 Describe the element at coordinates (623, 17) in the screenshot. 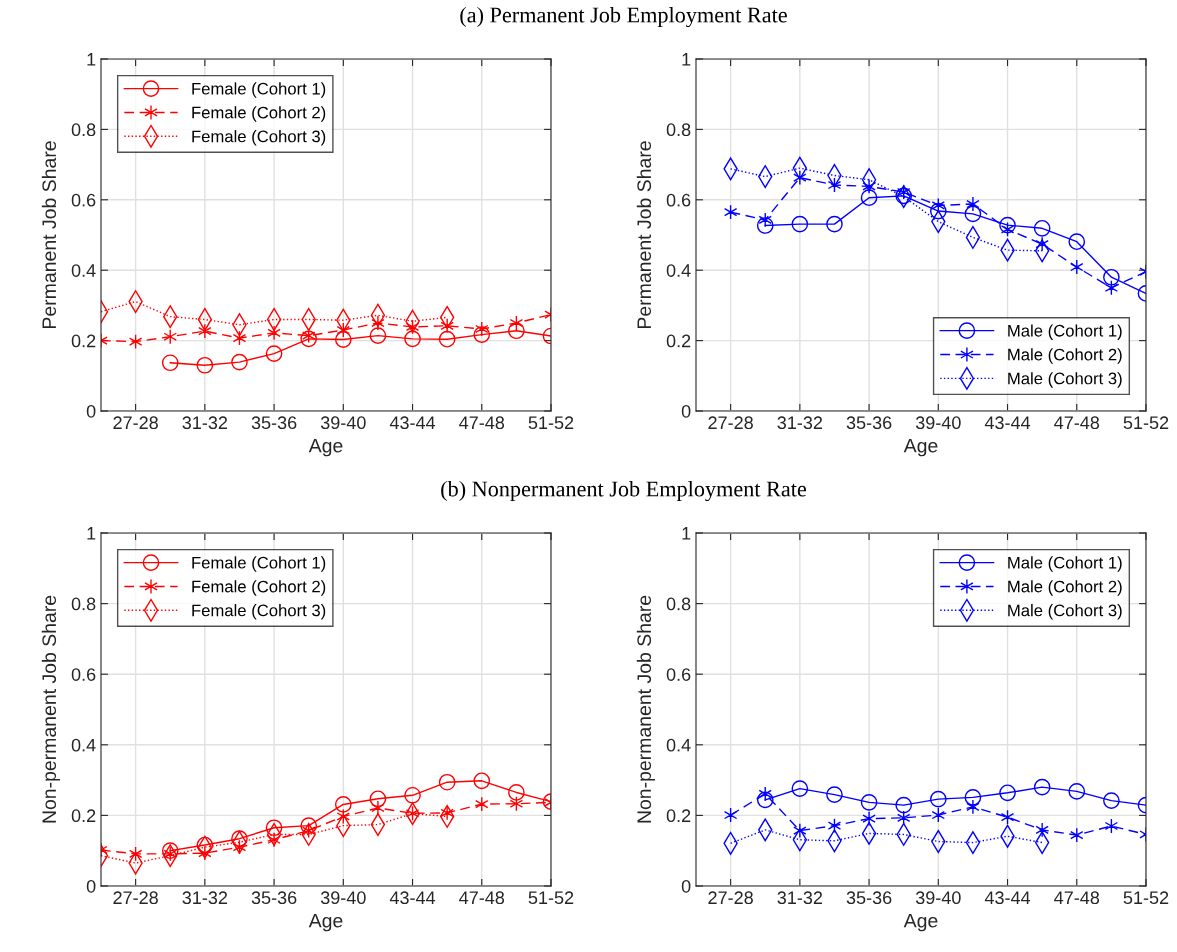

I see `text: (a) Permanent Job Employment Rate` at that location.